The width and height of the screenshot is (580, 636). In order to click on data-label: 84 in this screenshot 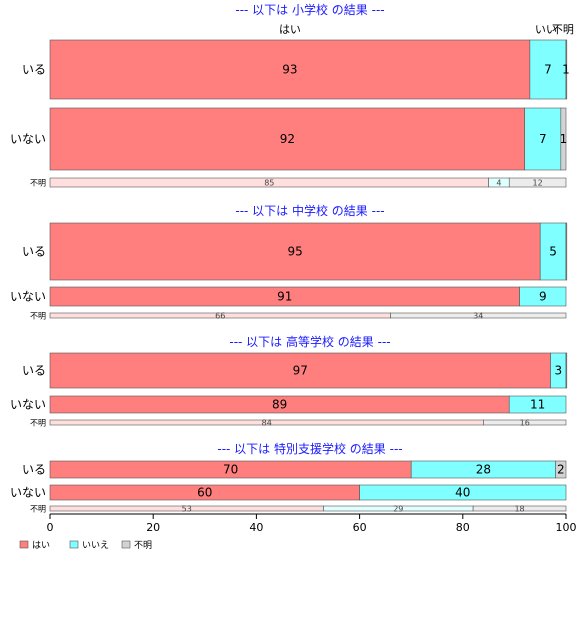, I will do `click(267, 423)`.